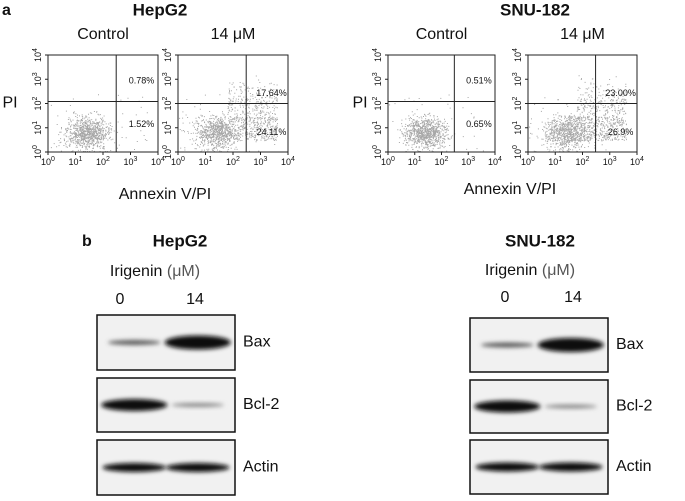  I want to click on group-title: SNU-182, so click(540, 240).